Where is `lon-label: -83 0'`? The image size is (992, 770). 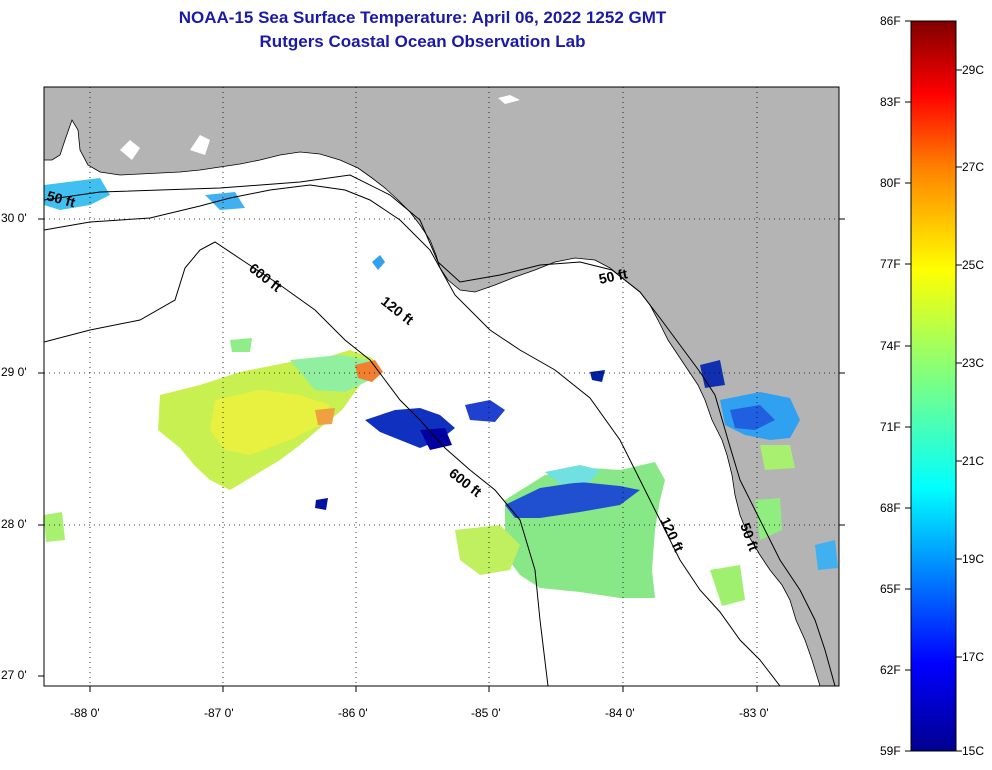
lon-label: -83 0' is located at coordinates (754, 713).